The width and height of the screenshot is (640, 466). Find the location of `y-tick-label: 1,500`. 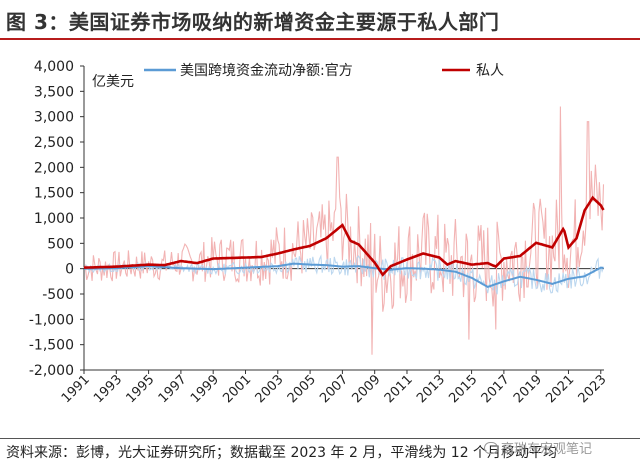

y-tick-label: 1,500 is located at coordinates (54, 194).